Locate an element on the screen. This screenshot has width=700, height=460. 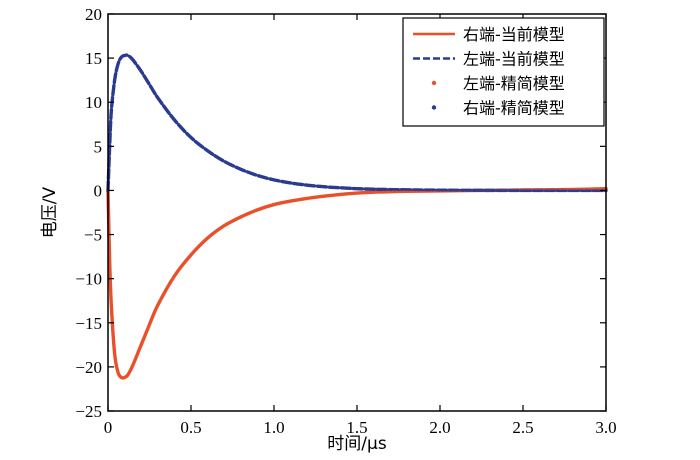
y-tick-label: 5 is located at coordinates (98, 146).